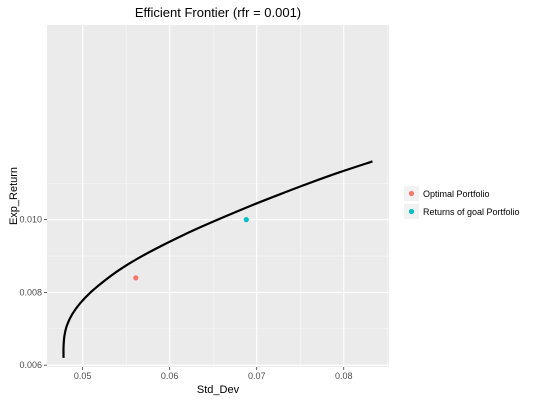  Describe the element at coordinates (218, 390) in the screenshot. I see `x-axis-title: Std_Dev` at that location.